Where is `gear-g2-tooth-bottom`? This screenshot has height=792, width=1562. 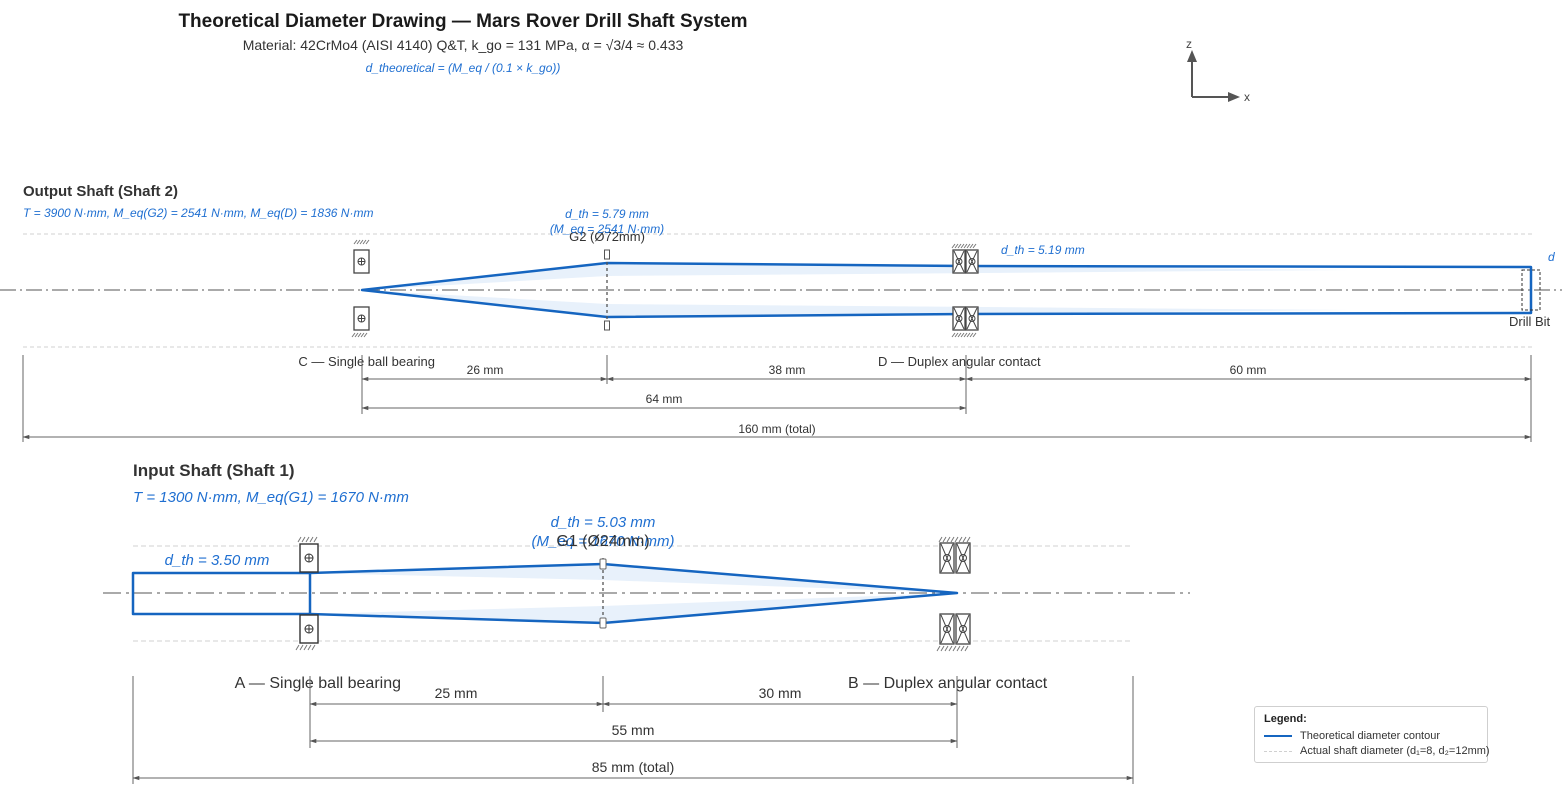
gear-g2-tooth-bottom is located at coordinates (607, 325).